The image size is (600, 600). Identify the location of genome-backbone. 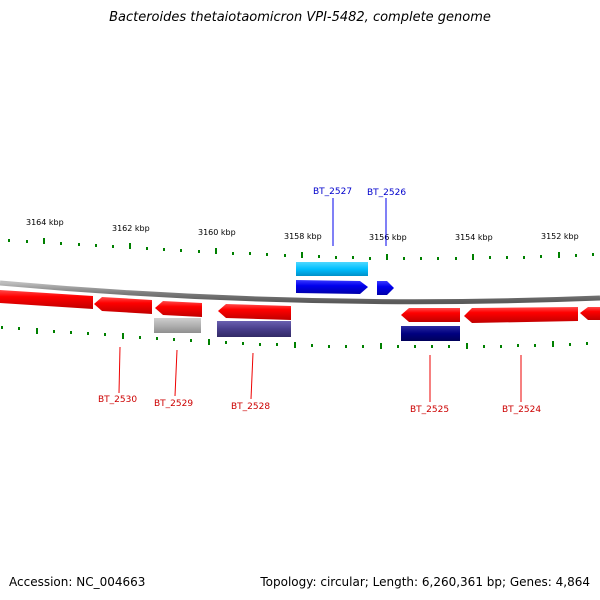
(300, 292).